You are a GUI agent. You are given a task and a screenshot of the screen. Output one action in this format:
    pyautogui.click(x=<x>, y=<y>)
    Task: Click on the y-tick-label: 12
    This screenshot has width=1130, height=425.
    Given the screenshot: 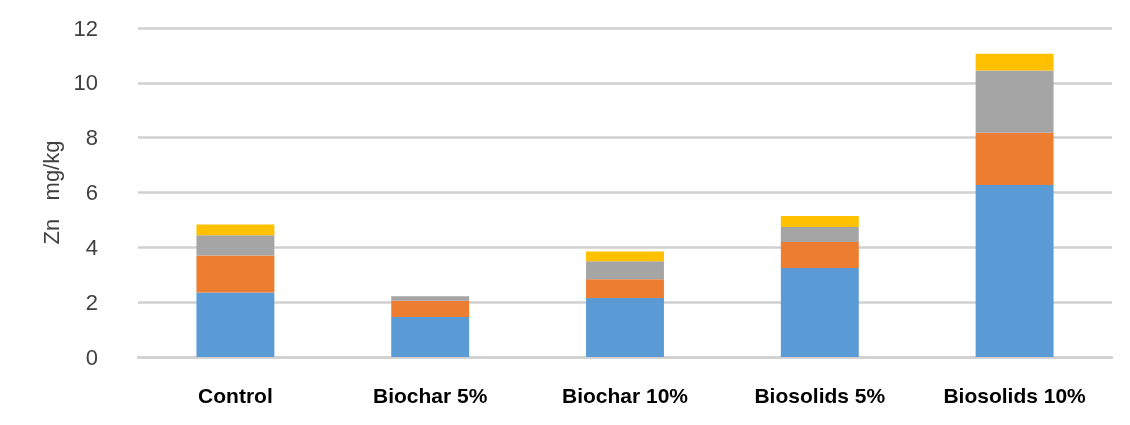 What is the action you would take?
    pyautogui.click(x=85, y=28)
    